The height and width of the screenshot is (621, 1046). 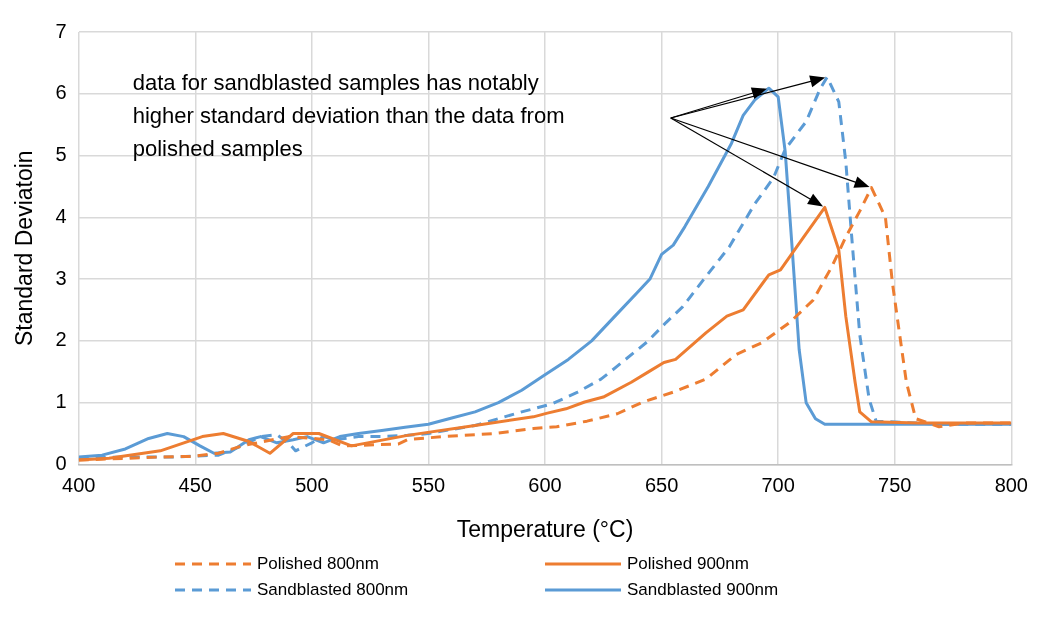 What do you see at coordinates (61, 30) in the screenshot?
I see `y-tick-label: 7` at bounding box center [61, 30].